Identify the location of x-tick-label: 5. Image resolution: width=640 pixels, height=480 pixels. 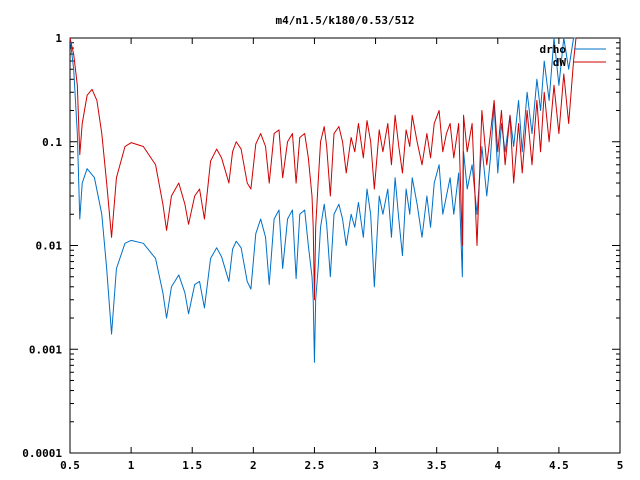
(620, 465).